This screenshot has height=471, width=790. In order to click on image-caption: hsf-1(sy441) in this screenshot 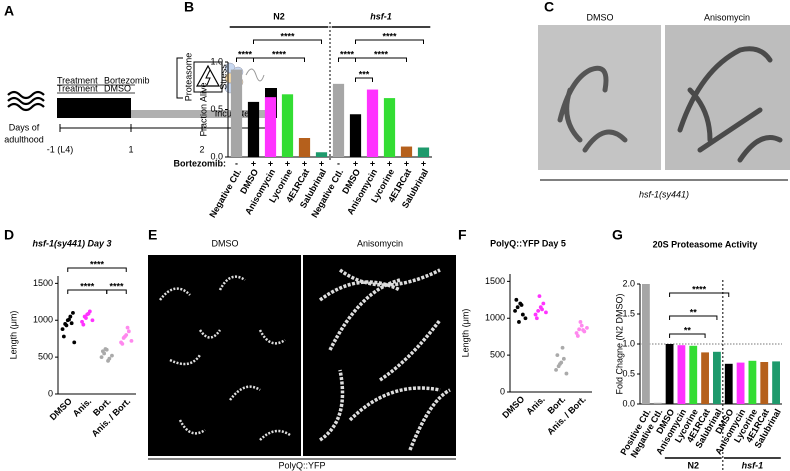, I will do `click(664, 194)`.